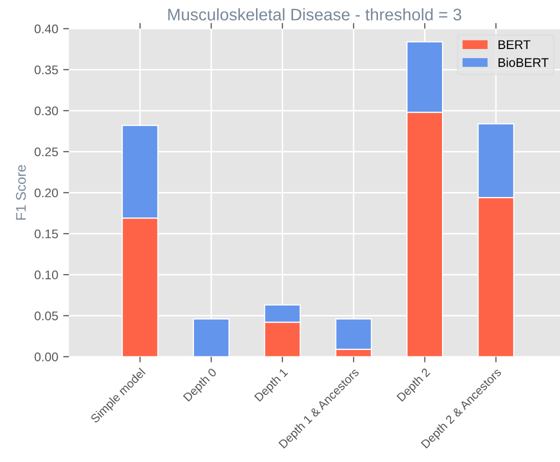  I want to click on legend-label: BERT, so click(514, 44).